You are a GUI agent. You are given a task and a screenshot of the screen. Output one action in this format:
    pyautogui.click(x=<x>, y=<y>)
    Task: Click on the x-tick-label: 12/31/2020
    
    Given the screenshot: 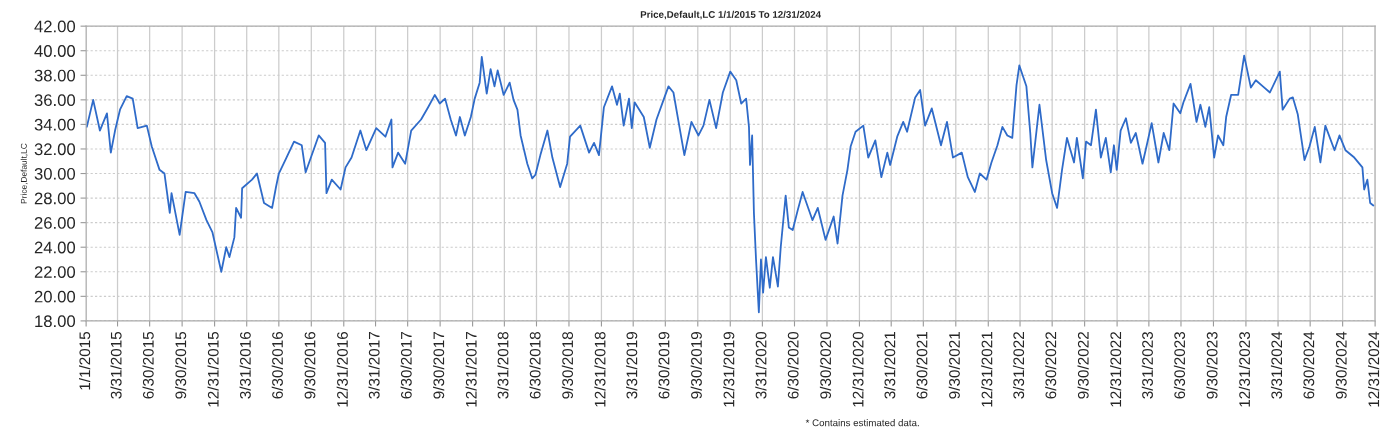 What is the action you would take?
    pyautogui.click(x=858, y=369)
    